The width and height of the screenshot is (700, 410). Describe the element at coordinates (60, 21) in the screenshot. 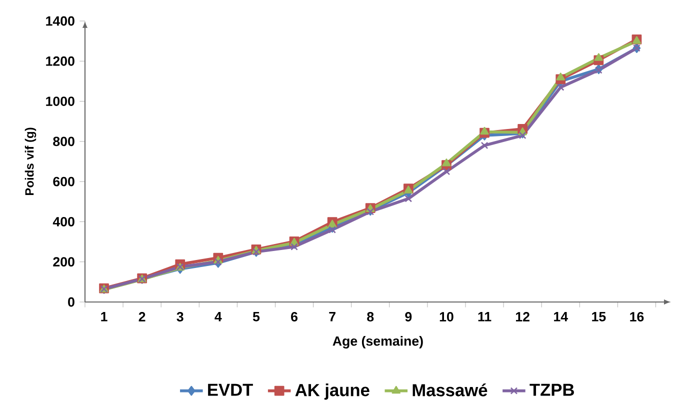

I see `y-tick-label: 1400` at that location.